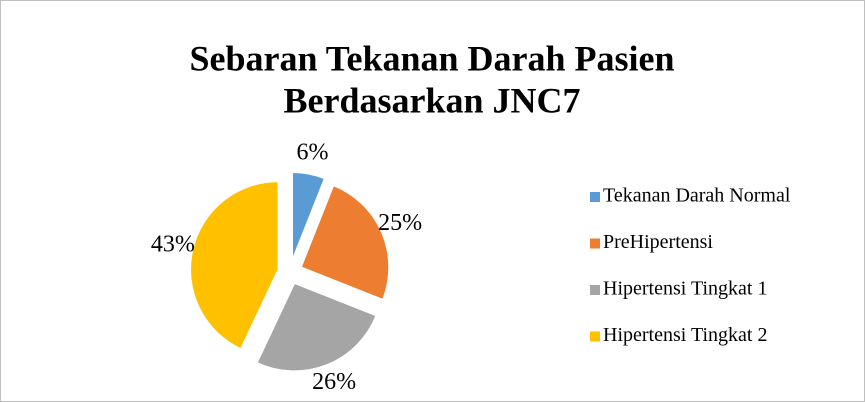 The width and height of the screenshot is (865, 402). I want to click on data-label: 6%, so click(312, 153).